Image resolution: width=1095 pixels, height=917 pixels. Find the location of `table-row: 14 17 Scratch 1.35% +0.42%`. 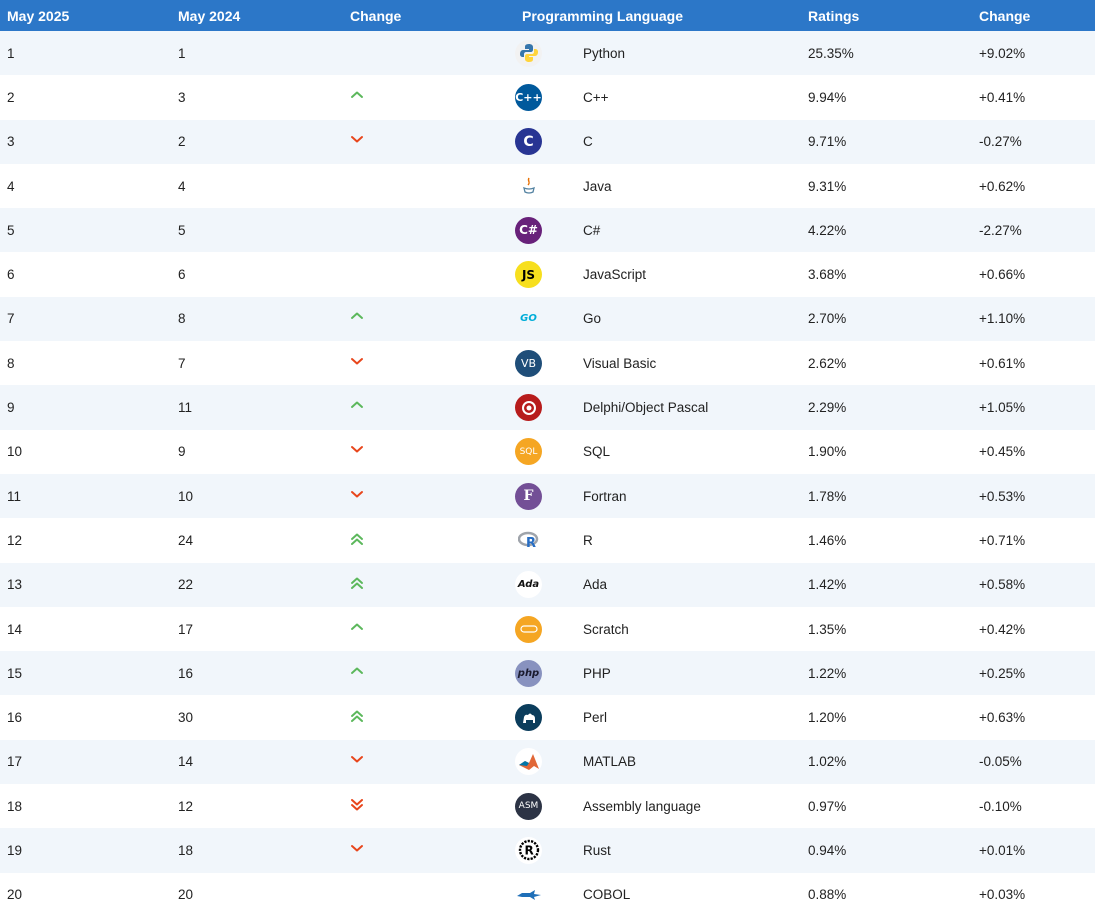

table-row: 14 17 Scratch 1.35% +0.42% is located at coordinates (547, 629).